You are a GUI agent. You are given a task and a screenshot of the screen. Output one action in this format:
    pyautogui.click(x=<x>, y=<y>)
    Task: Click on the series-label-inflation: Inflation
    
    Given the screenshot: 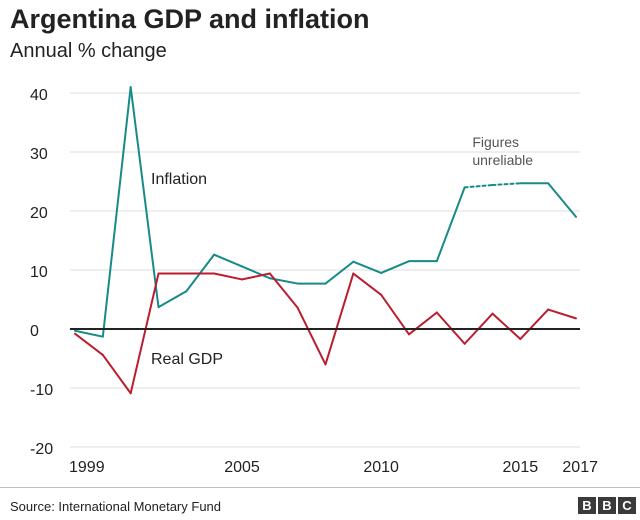 What is the action you would take?
    pyautogui.click(x=179, y=179)
    